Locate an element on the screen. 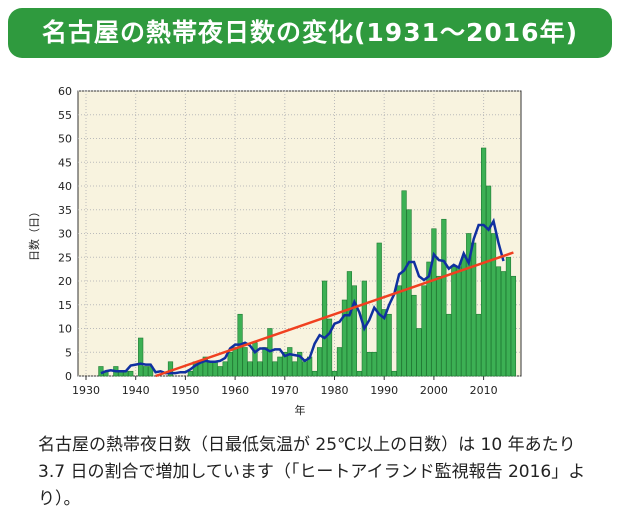 The width and height of the screenshot is (621, 532). x-tick-label: 1970 is located at coordinates (285, 390).